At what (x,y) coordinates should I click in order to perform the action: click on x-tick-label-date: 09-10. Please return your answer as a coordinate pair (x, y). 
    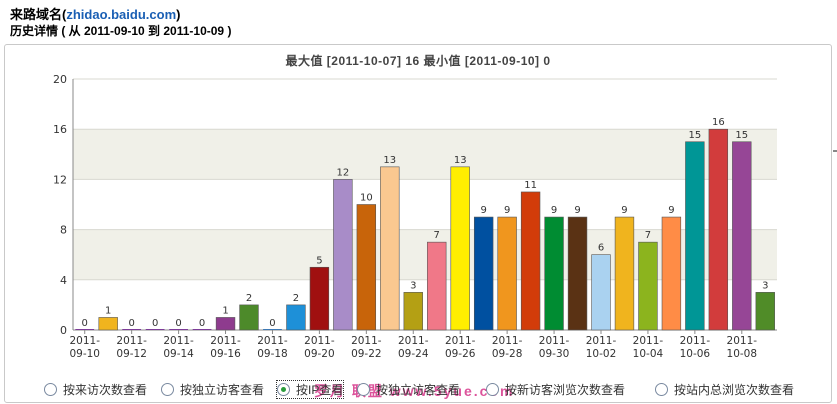
    Looking at the image, I should click on (84, 354).